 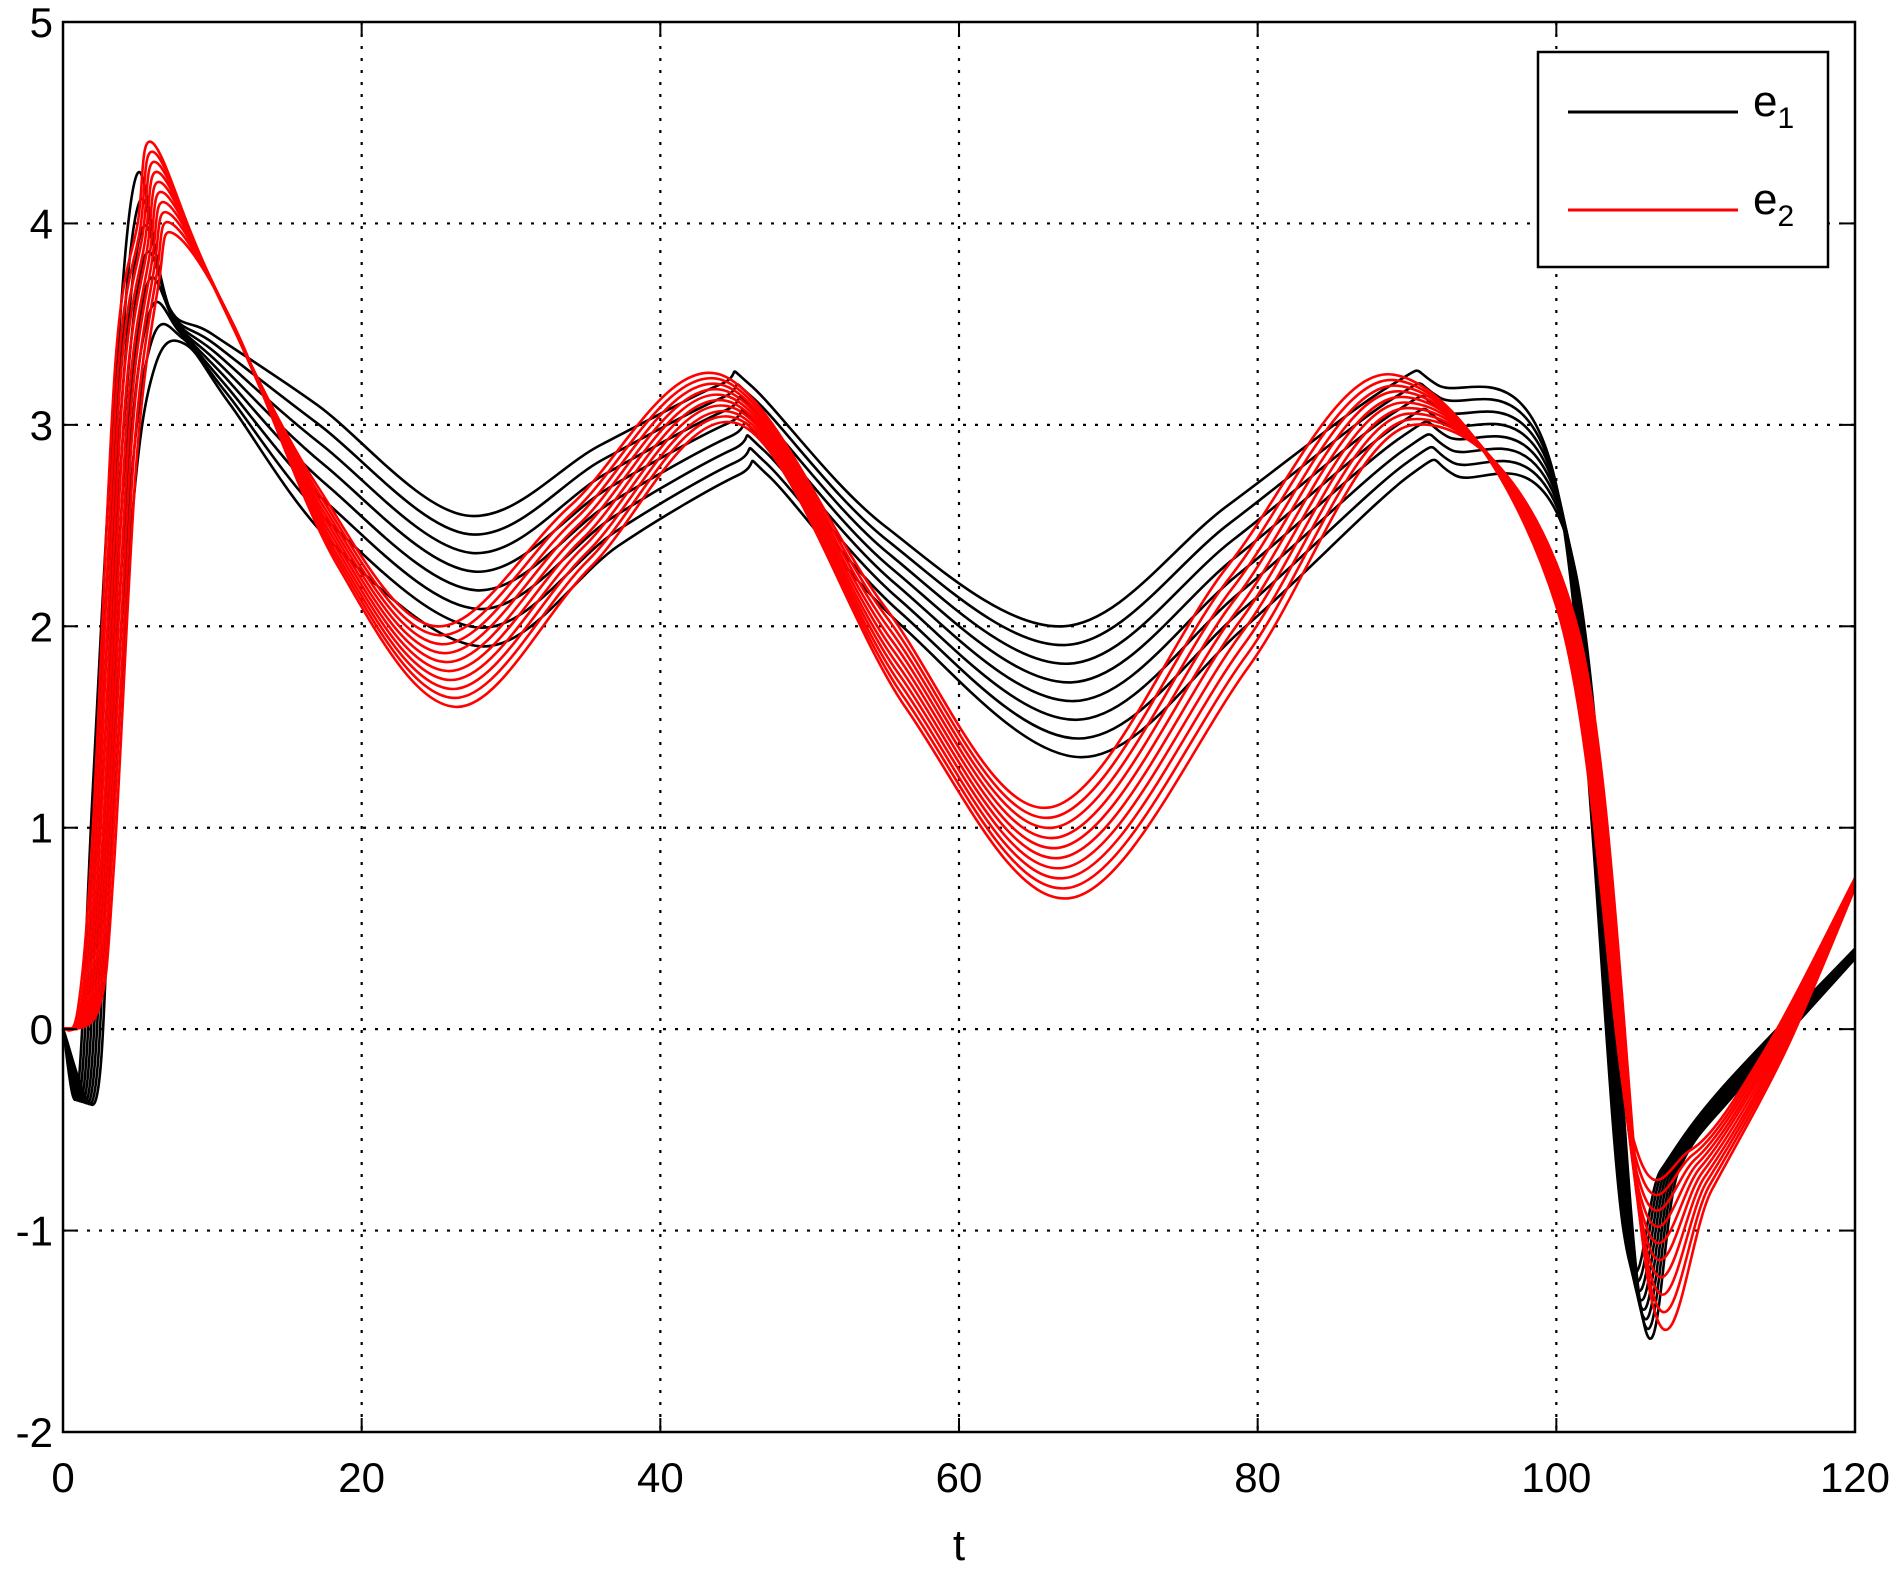 I want to click on y-tick-label: 4, so click(x=41, y=223).